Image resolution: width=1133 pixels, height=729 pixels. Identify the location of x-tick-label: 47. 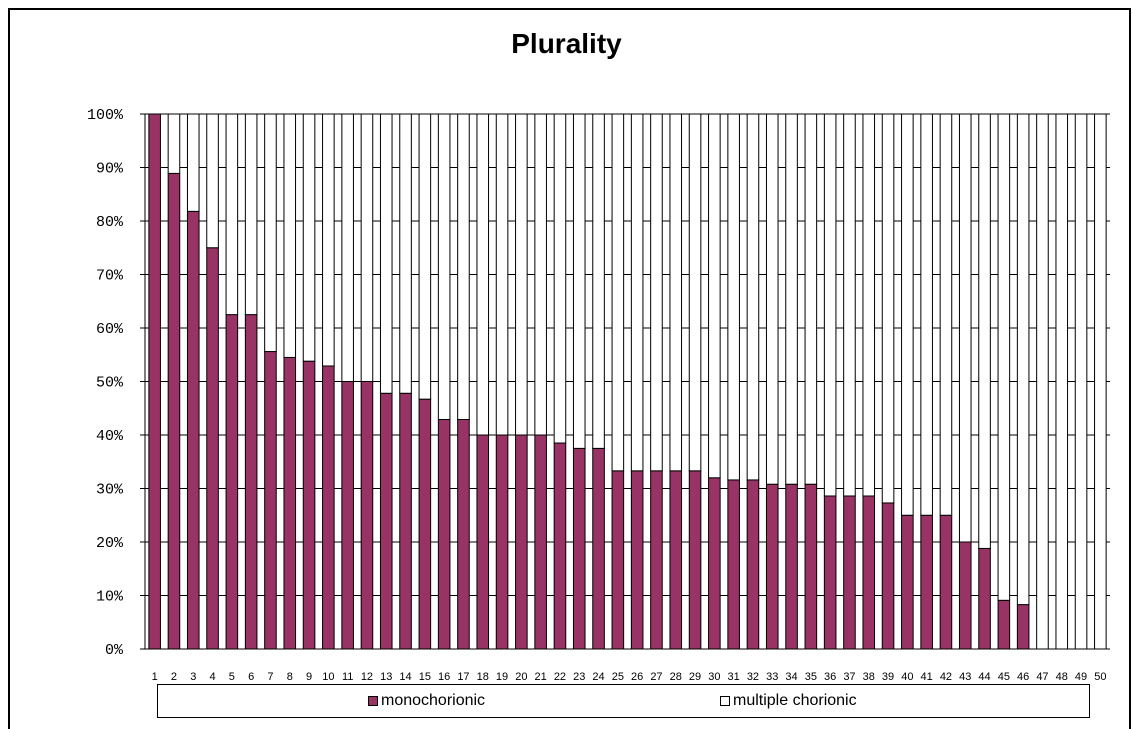
(1042, 677).